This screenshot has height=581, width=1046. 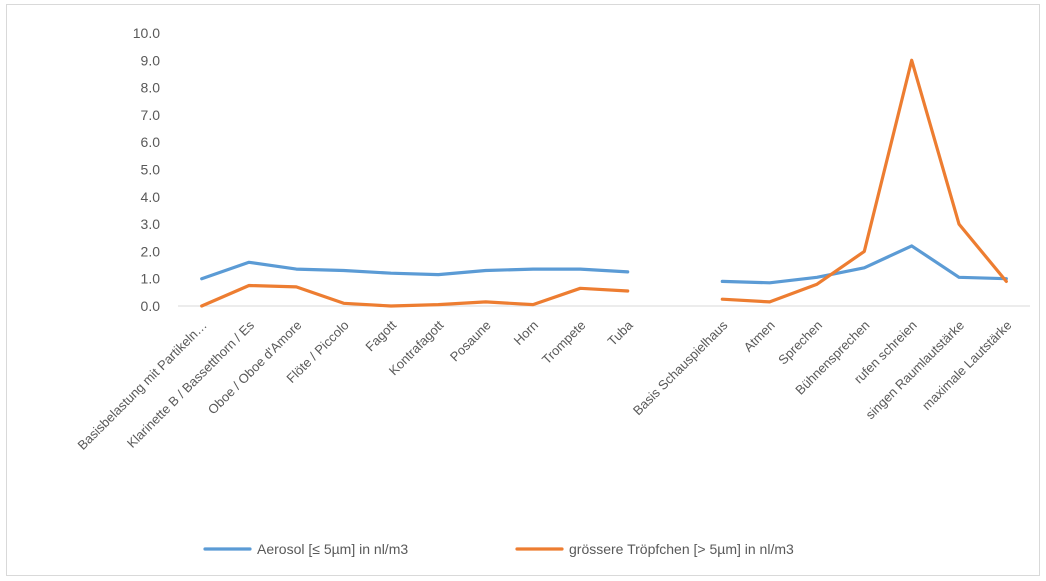 I want to click on legend-label: Aerosol [≤ 5µm] in nl/m3, so click(x=332, y=549).